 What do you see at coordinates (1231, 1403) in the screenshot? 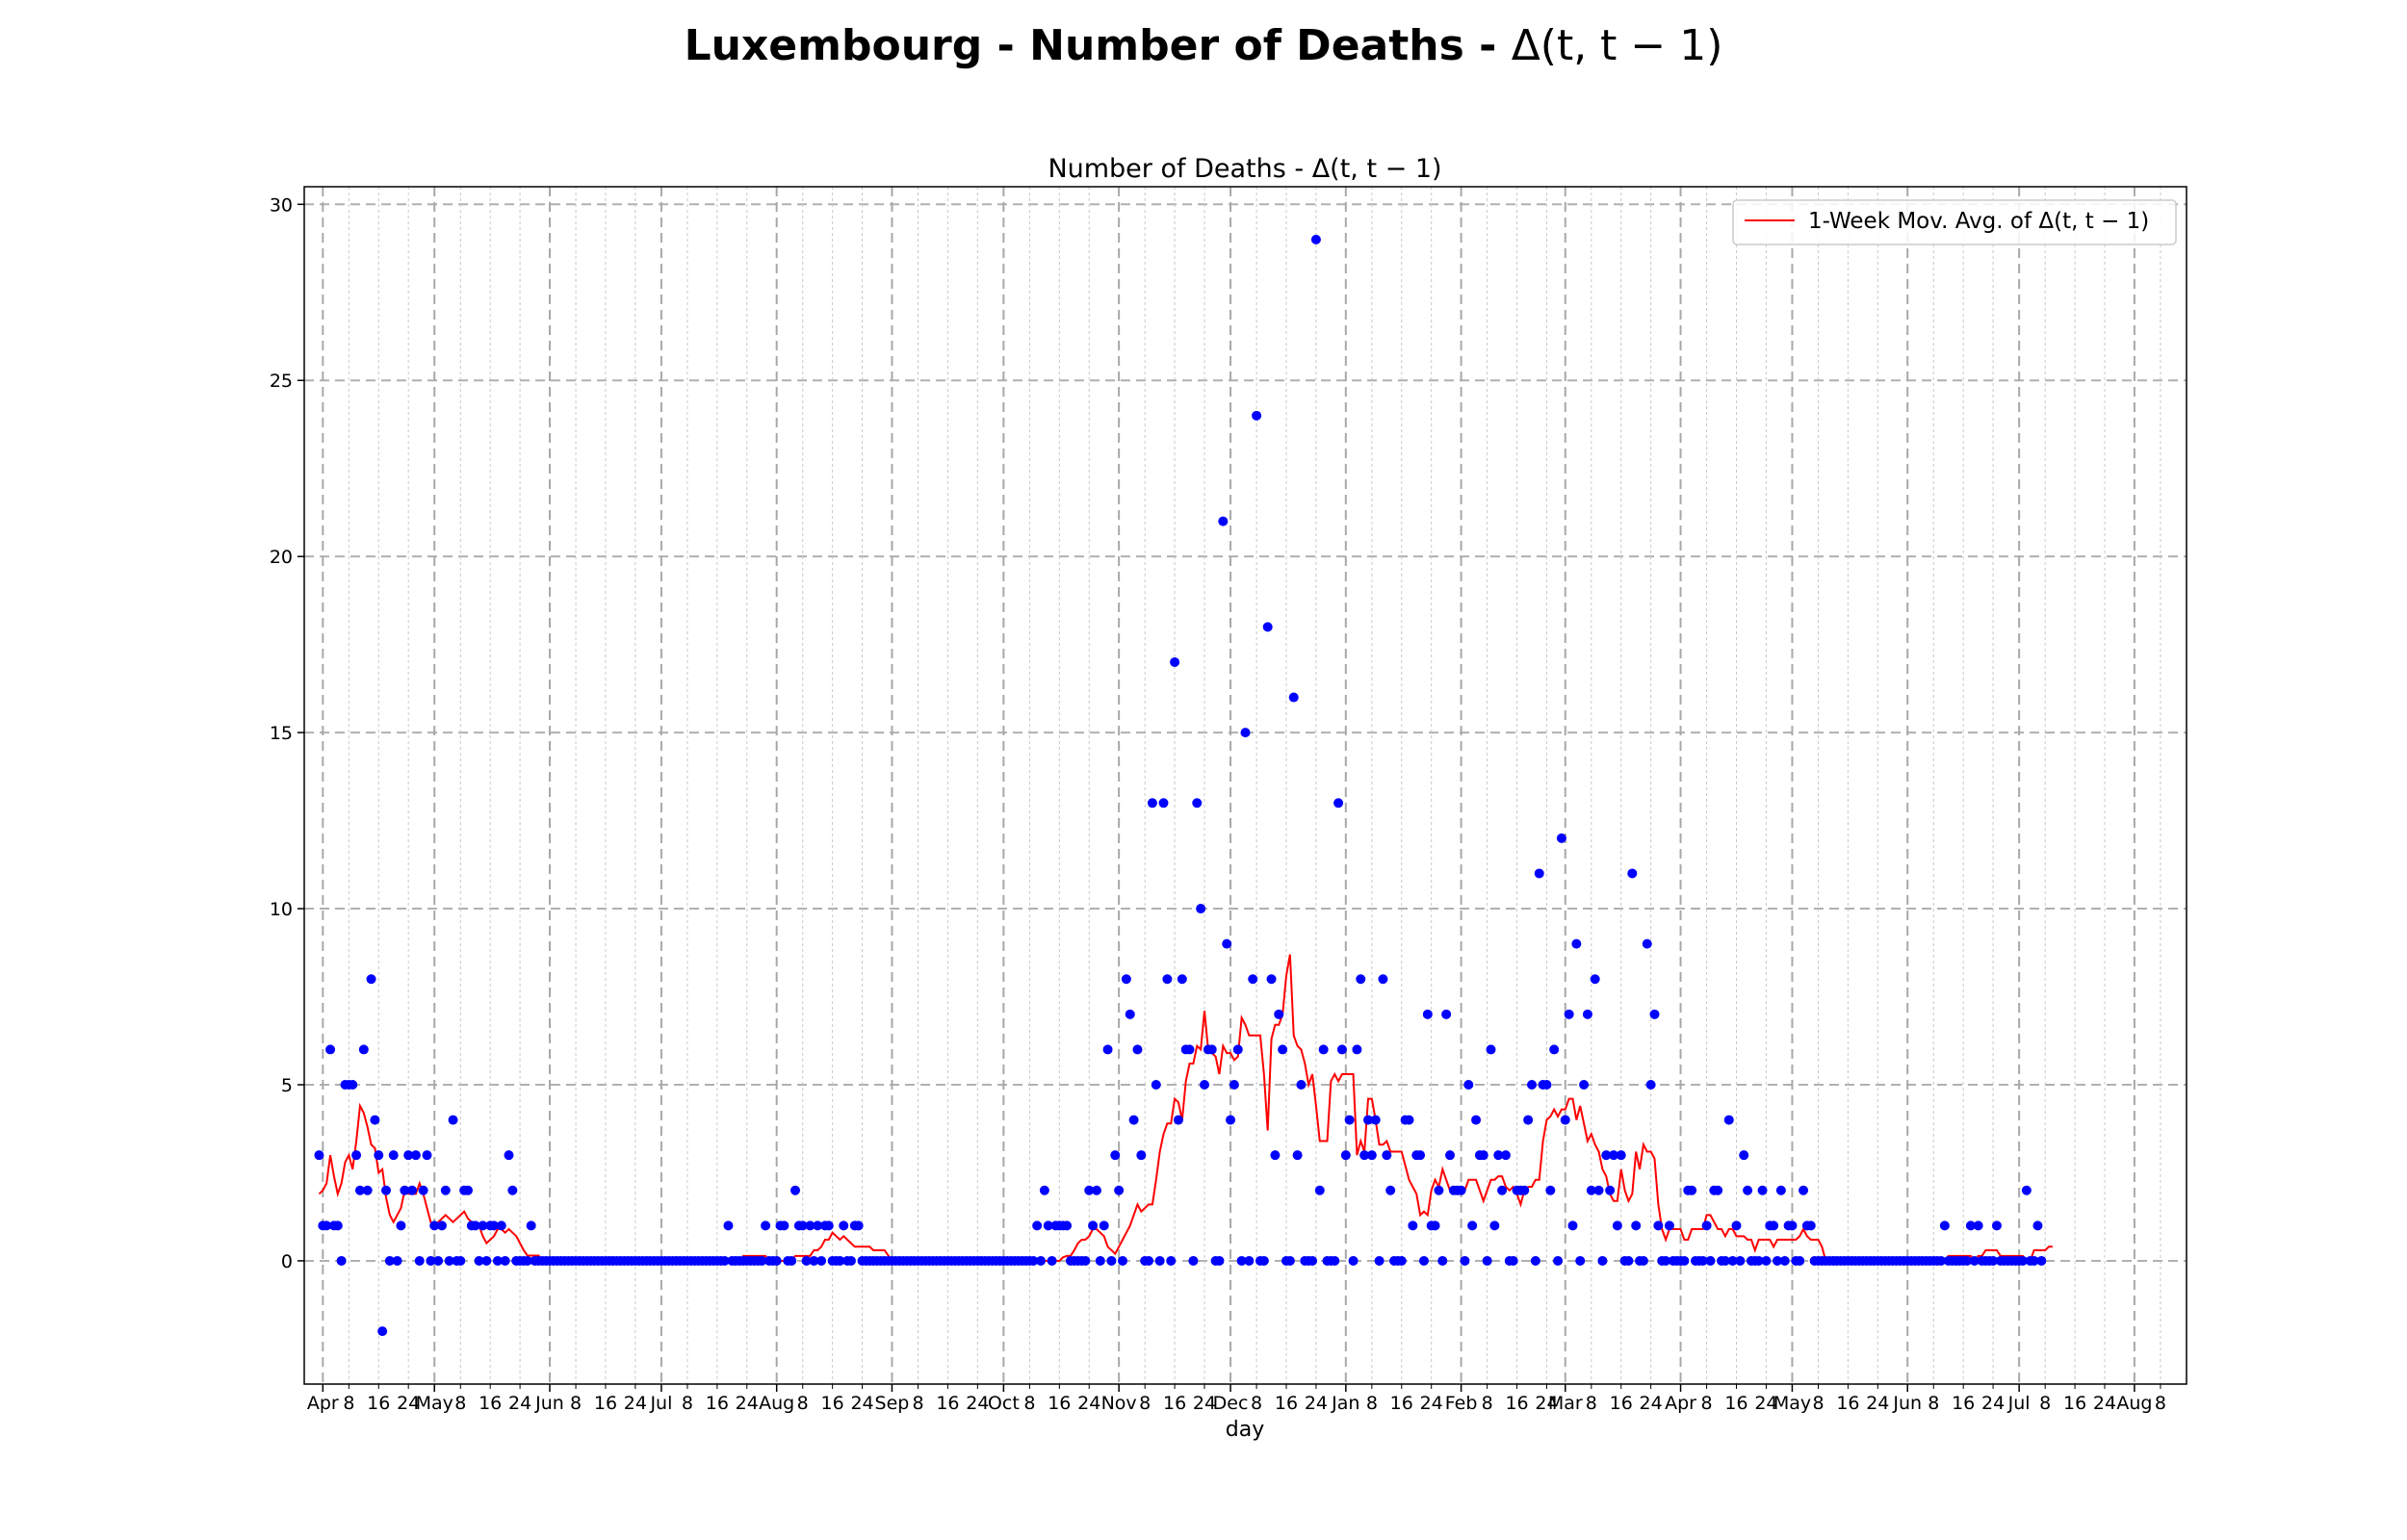
I see `x-major-tick-label: Dec` at bounding box center [1231, 1403].